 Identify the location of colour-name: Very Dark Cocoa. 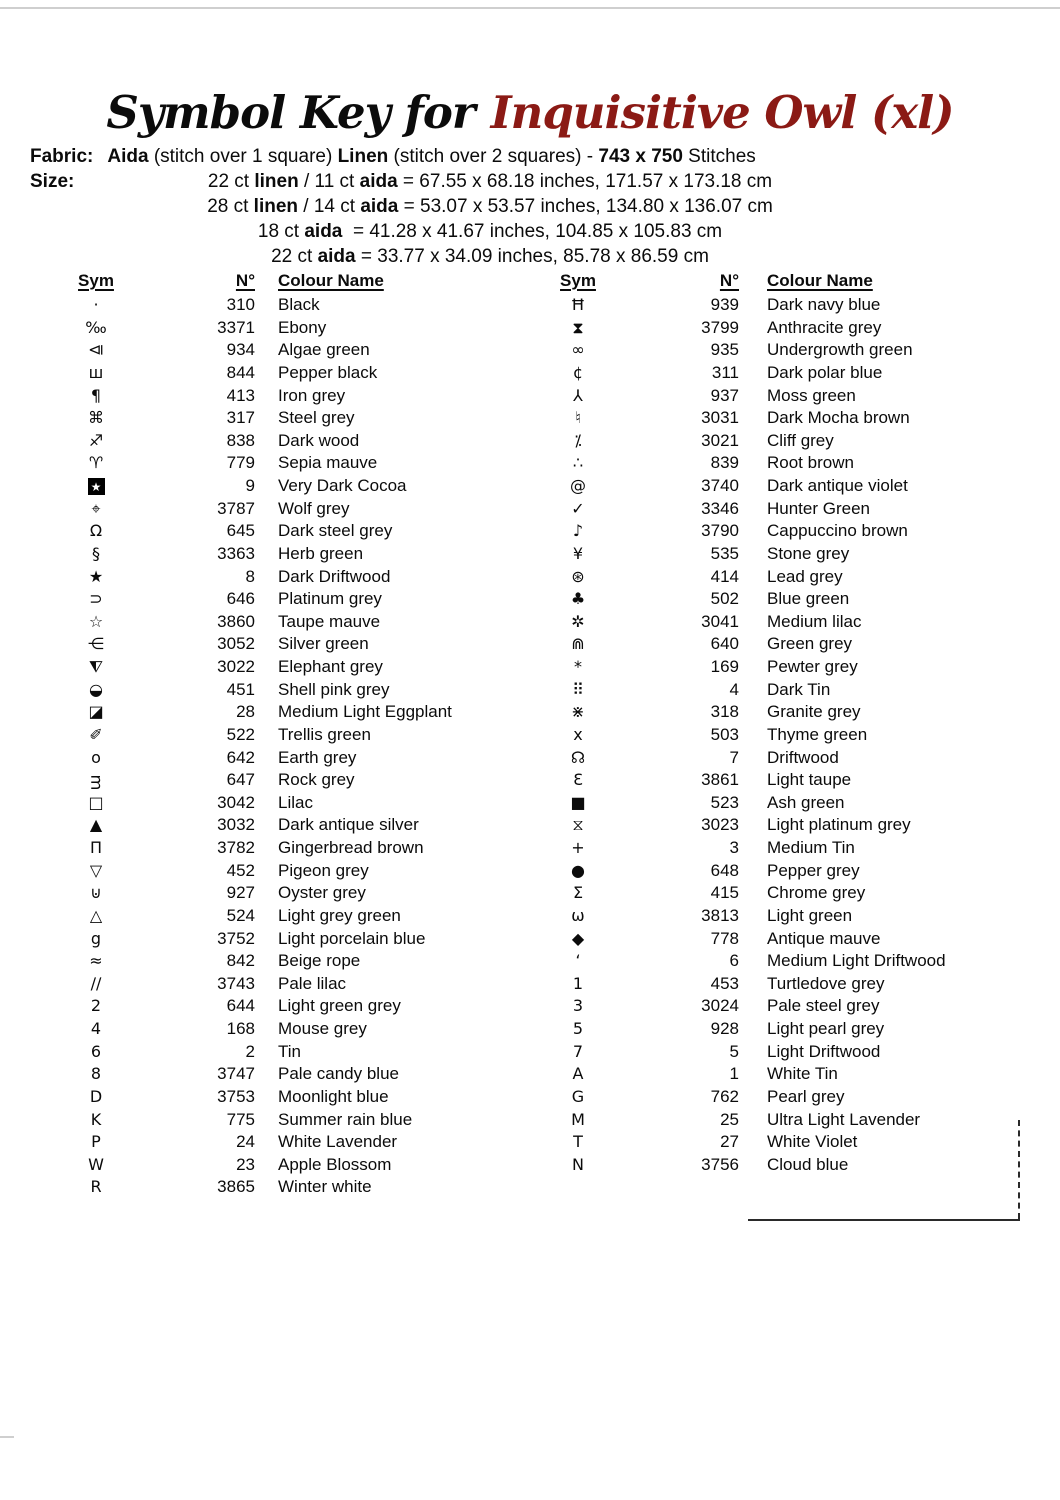
(342, 485).